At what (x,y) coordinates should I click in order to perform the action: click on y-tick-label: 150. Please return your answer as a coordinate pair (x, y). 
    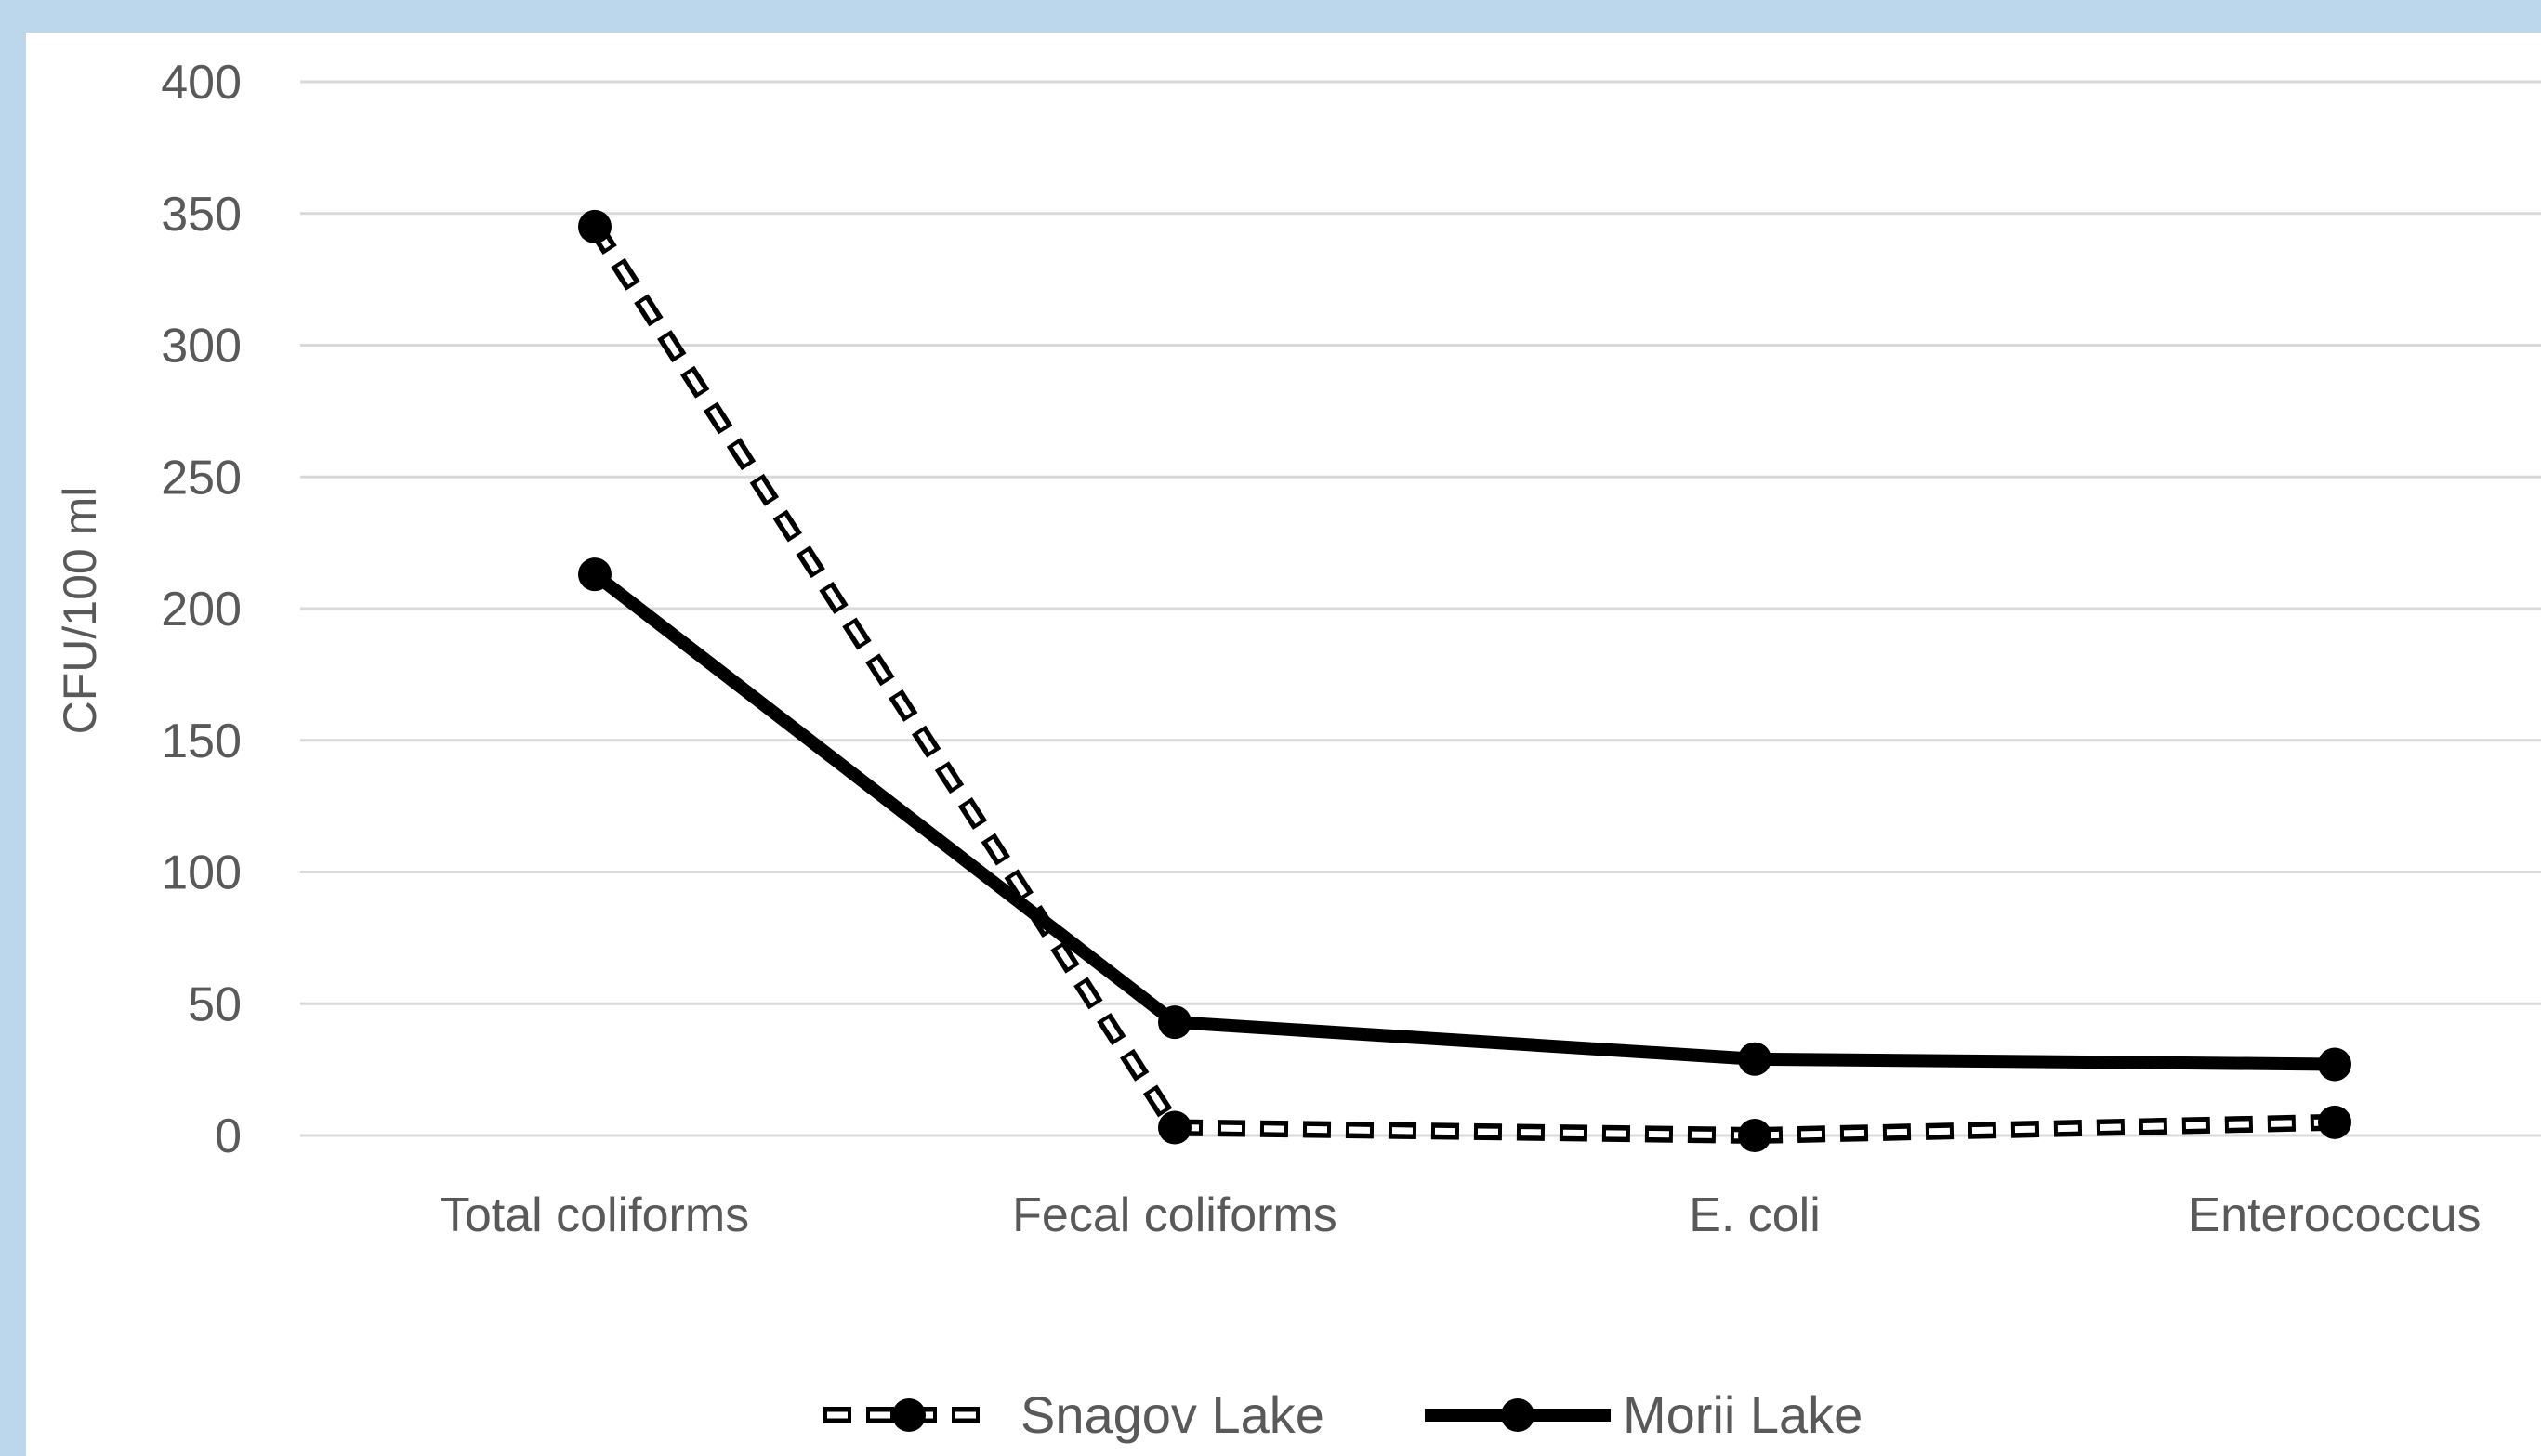
    Looking at the image, I should click on (201, 741).